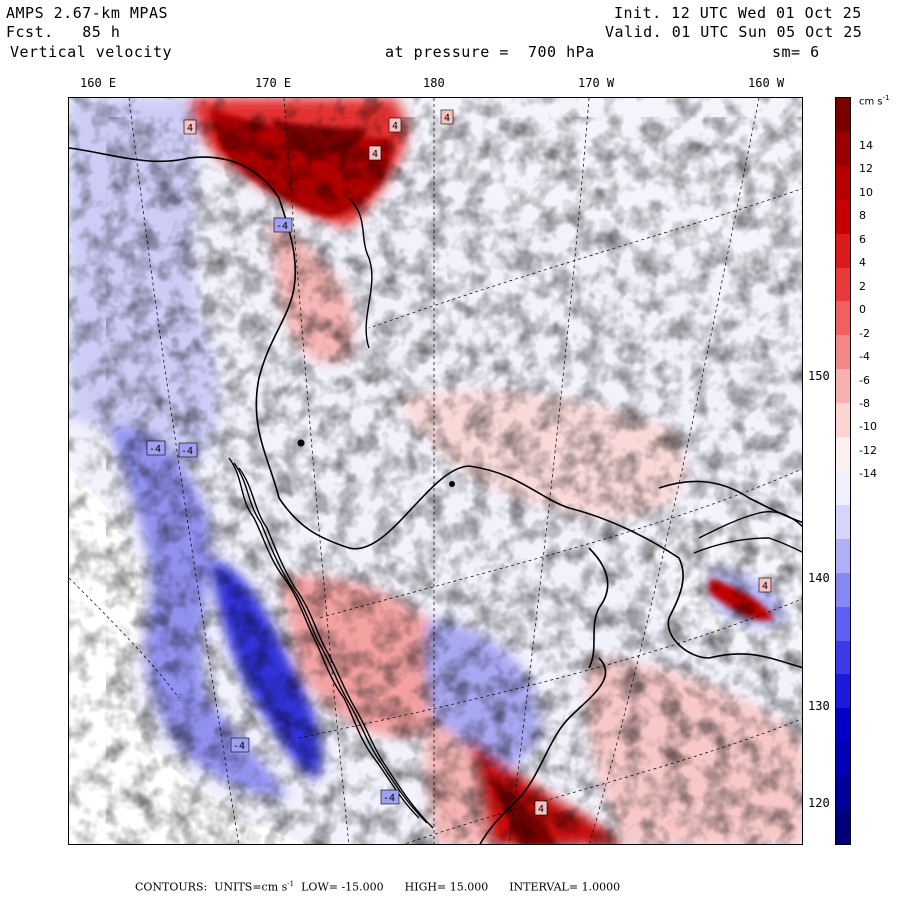 This screenshot has width=900, height=900. I want to click on lon-label-160w: 160 W, so click(766, 83).